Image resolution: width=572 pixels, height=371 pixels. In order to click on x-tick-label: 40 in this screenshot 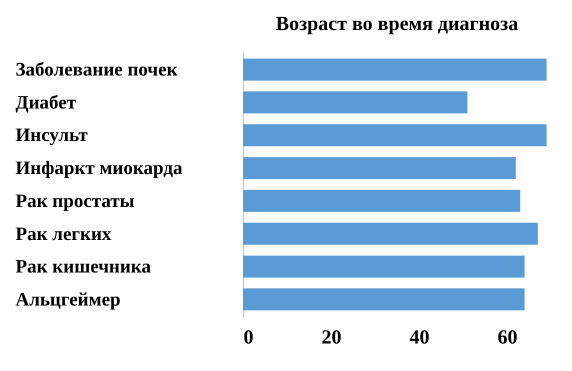, I will do `click(420, 337)`.